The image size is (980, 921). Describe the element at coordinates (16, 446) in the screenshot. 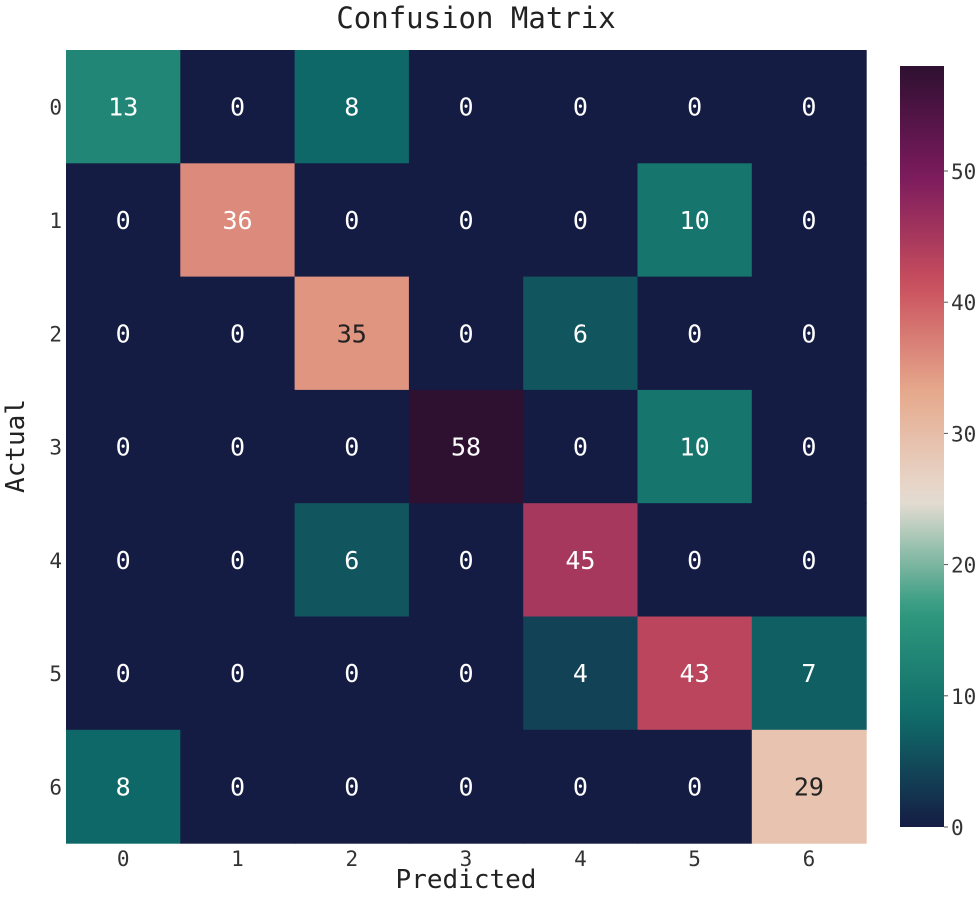

I see `y-axis-label: Actual` at that location.